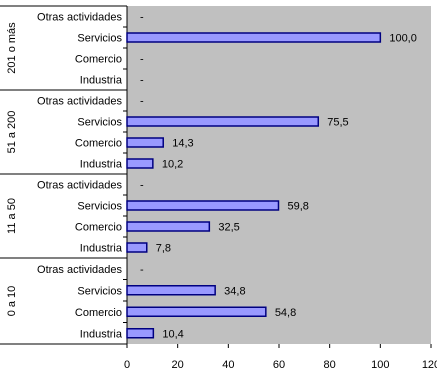 This screenshot has width=437, height=375. Describe the element at coordinates (234, 291) in the screenshot. I see `data-label: 34,8` at that location.